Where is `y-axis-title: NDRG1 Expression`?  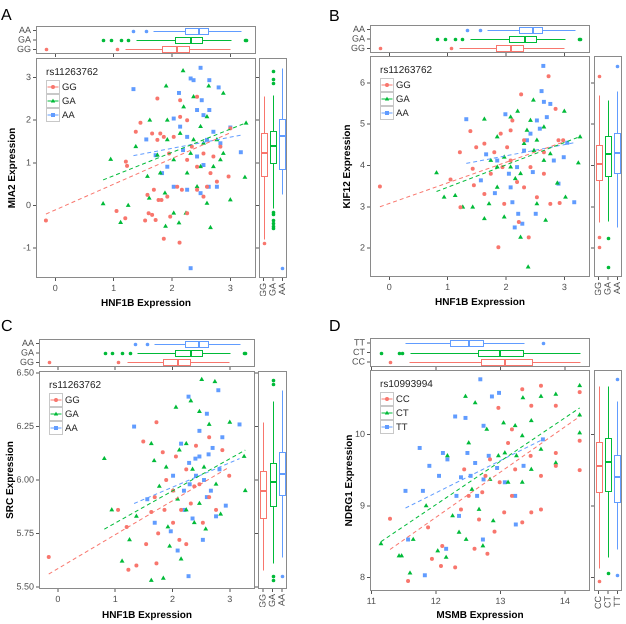 y-axis-title: NDRG1 Expression is located at coordinates (349, 480).